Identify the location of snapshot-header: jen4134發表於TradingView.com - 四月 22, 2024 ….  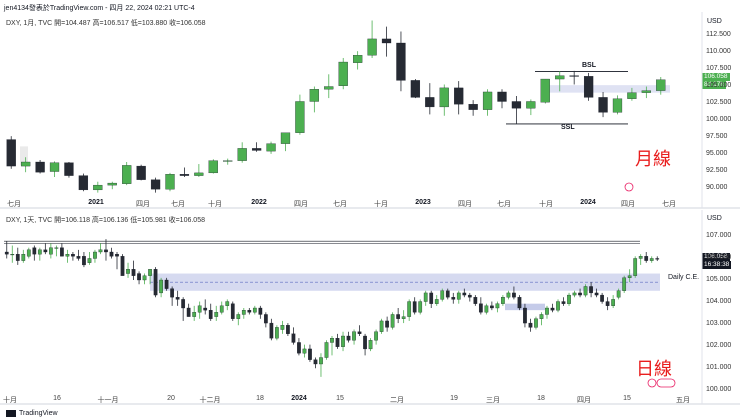
(99, 8).